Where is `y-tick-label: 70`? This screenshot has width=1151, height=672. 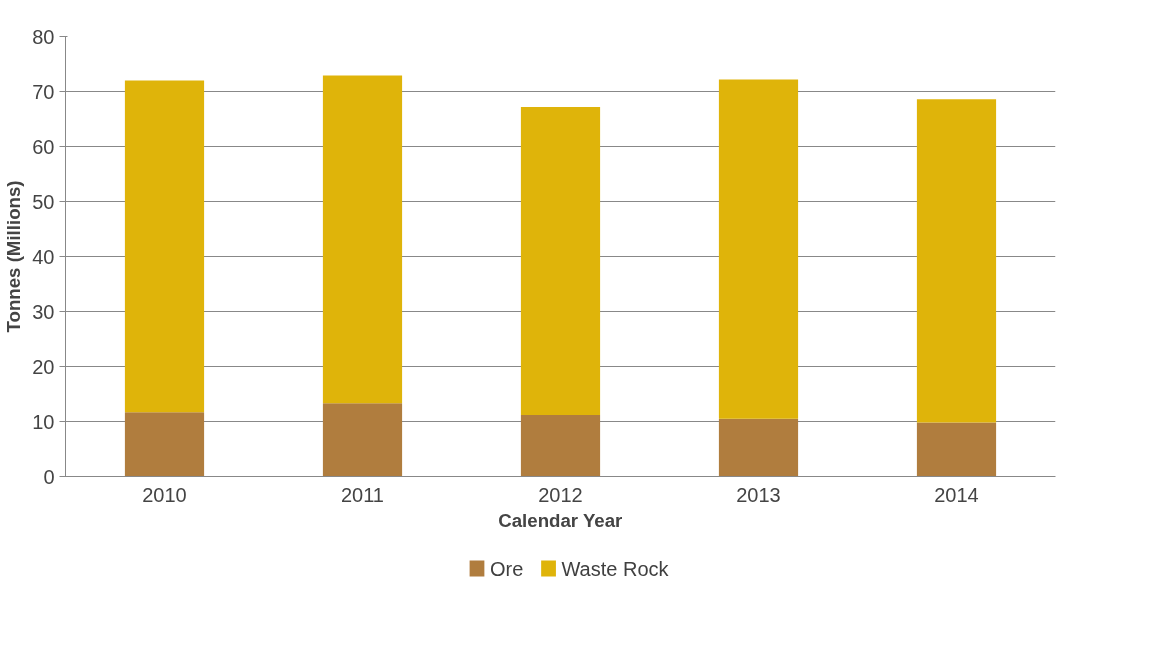 y-tick-label: 70 is located at coordinates (43, 91).